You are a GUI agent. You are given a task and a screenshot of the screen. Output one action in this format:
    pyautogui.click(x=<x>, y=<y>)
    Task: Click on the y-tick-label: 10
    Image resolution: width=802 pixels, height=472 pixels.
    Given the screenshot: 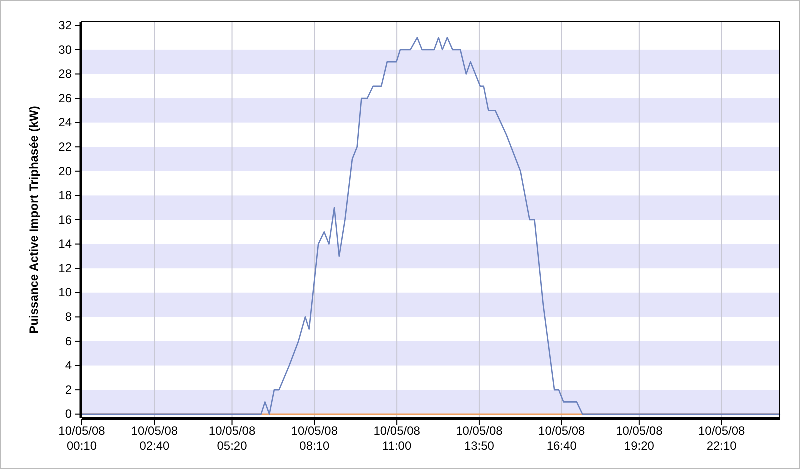 What is the action you would take?
    pyautogui.click(x=65, y=293)
    